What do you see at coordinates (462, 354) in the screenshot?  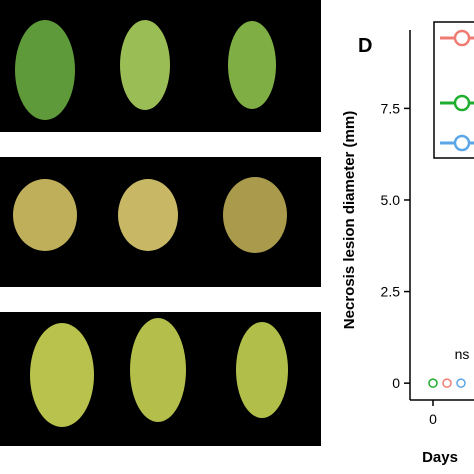 I see `annotation: ns` at bounding box center [462, 354].